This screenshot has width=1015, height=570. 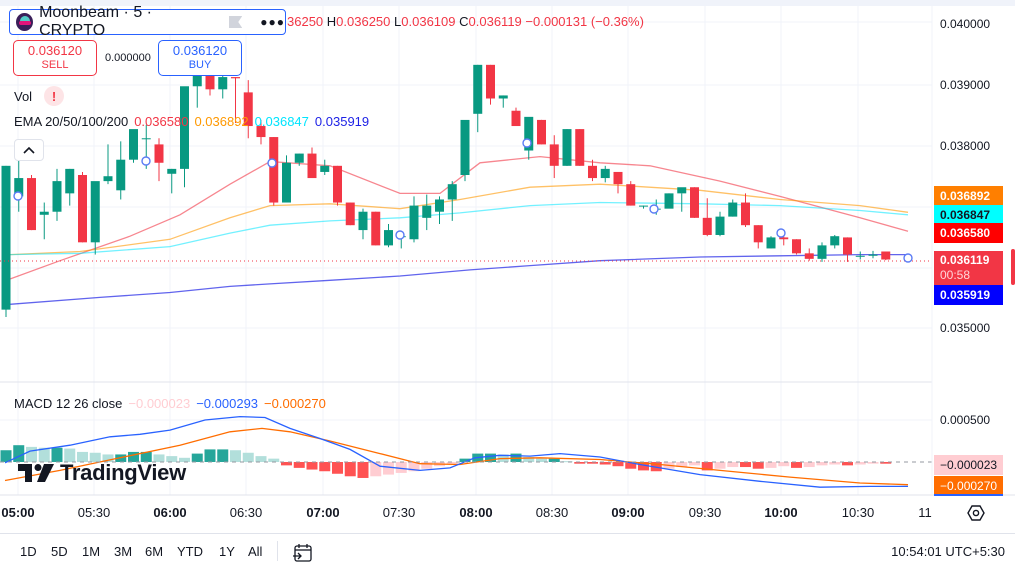 I want to click on collapse-legend-button, so click(x=29, y=150).